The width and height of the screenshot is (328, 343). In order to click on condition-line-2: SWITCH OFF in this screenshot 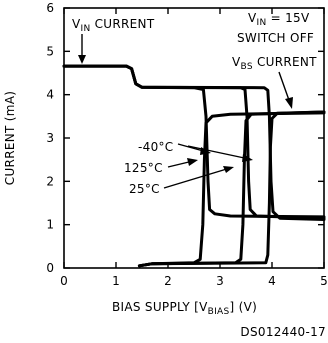, I will do `click(275, 38)`.